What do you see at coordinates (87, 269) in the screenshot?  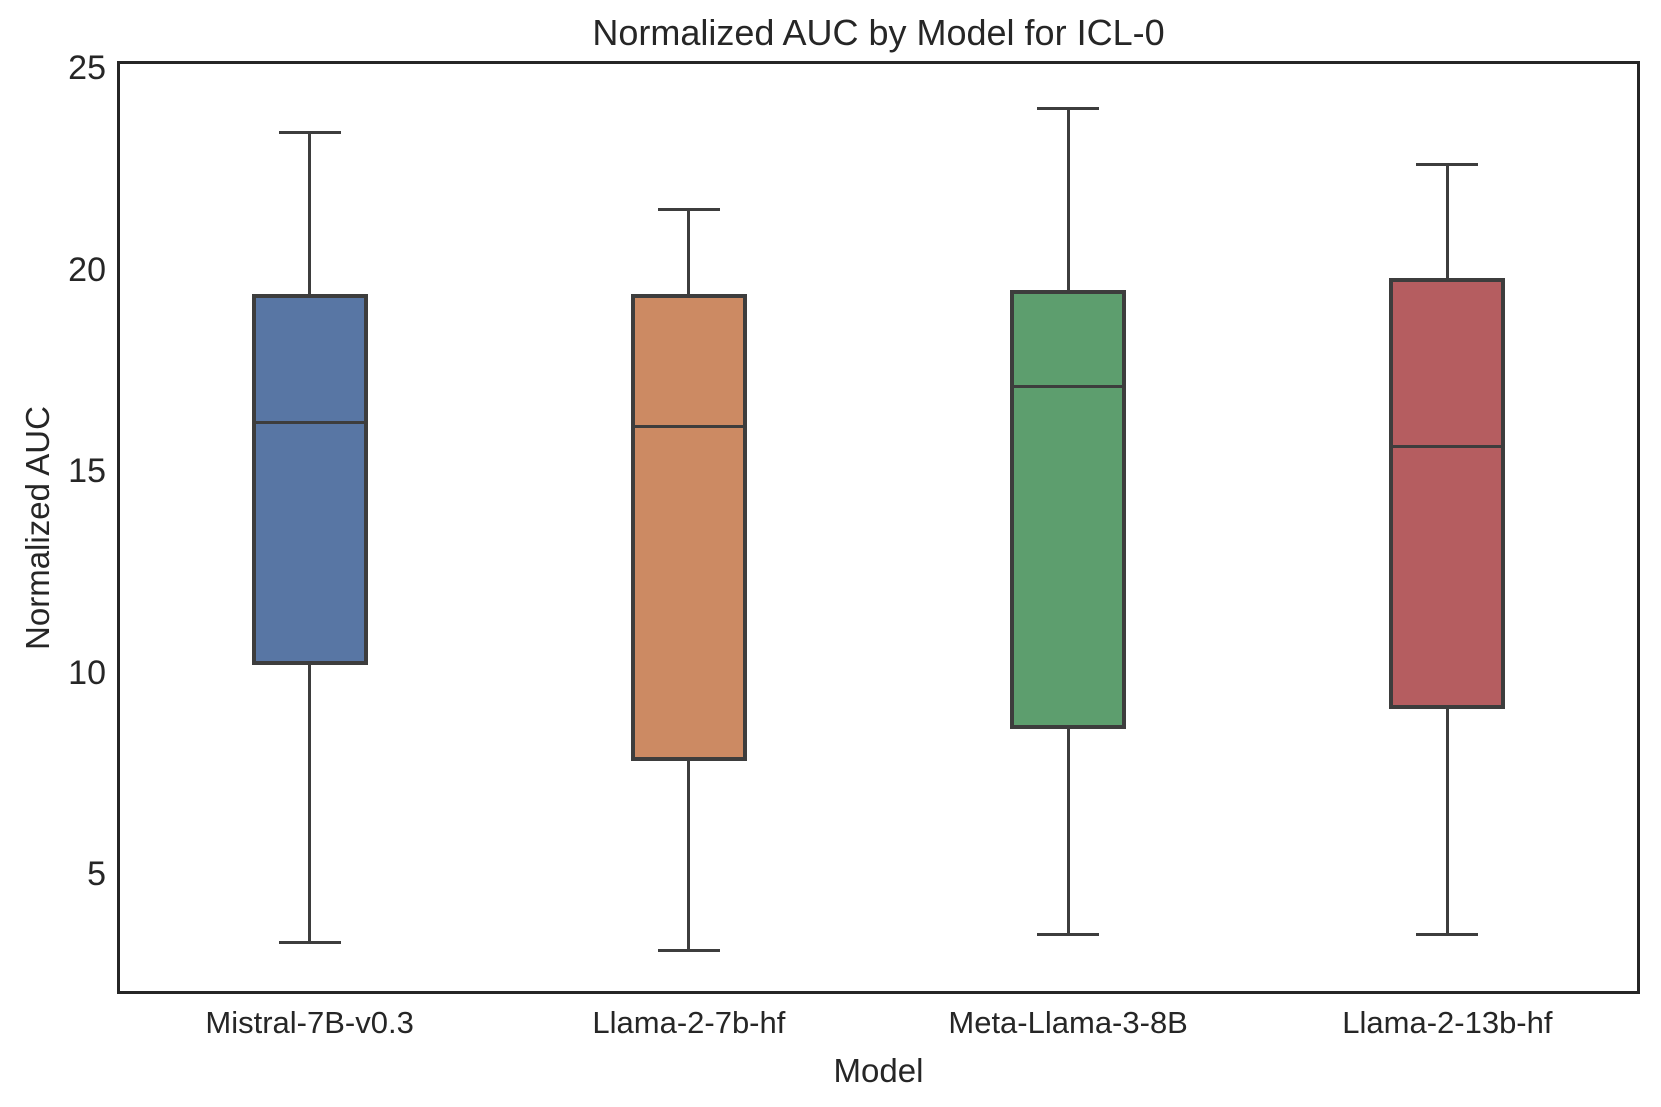 I see `y-tick-label: 20` at bounding box center [87, 269].